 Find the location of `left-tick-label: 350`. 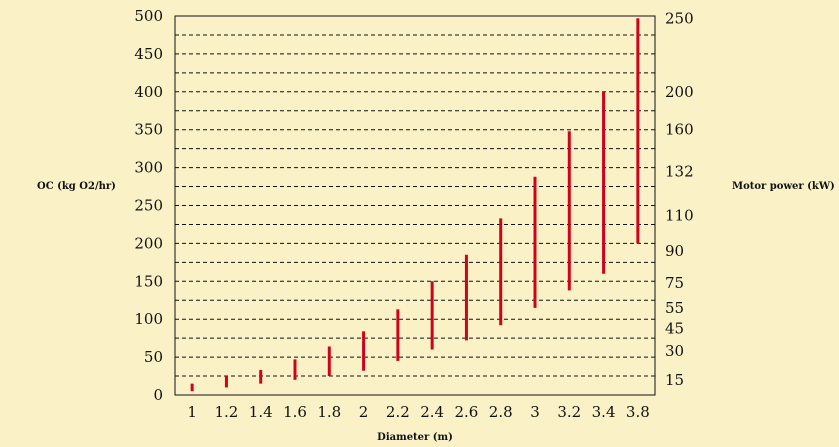

left-tick-label: 350 is located at coordinates (148, 130).